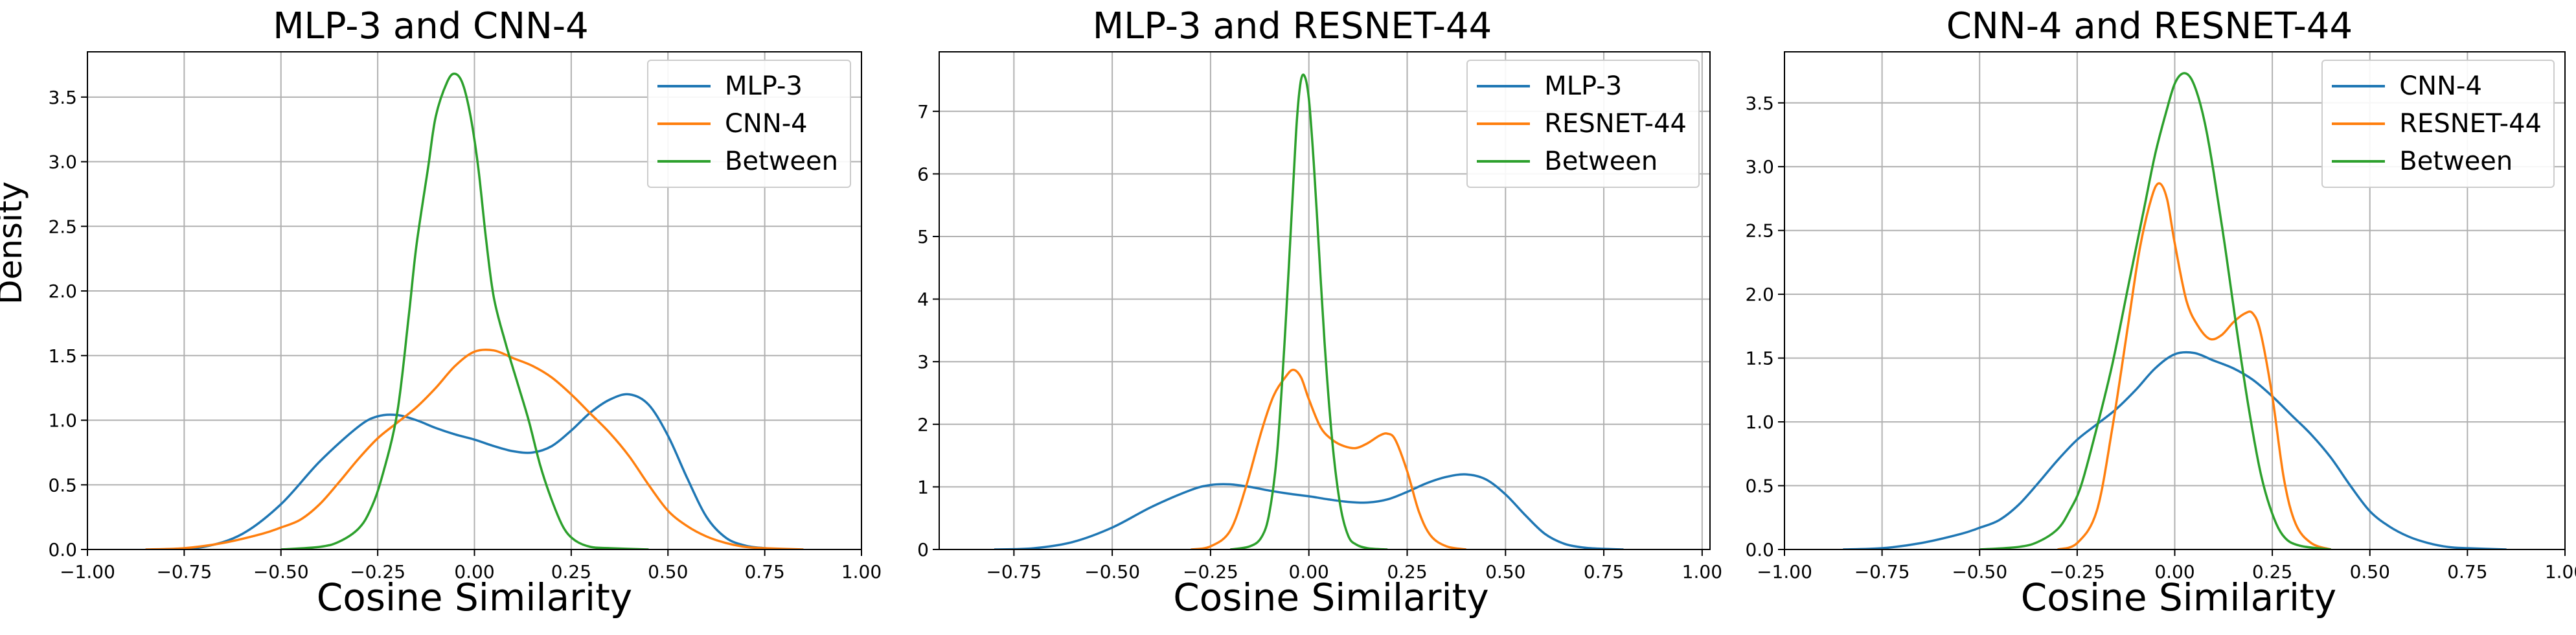  I want to click on y-tick-label: 0, so click(923, 549).